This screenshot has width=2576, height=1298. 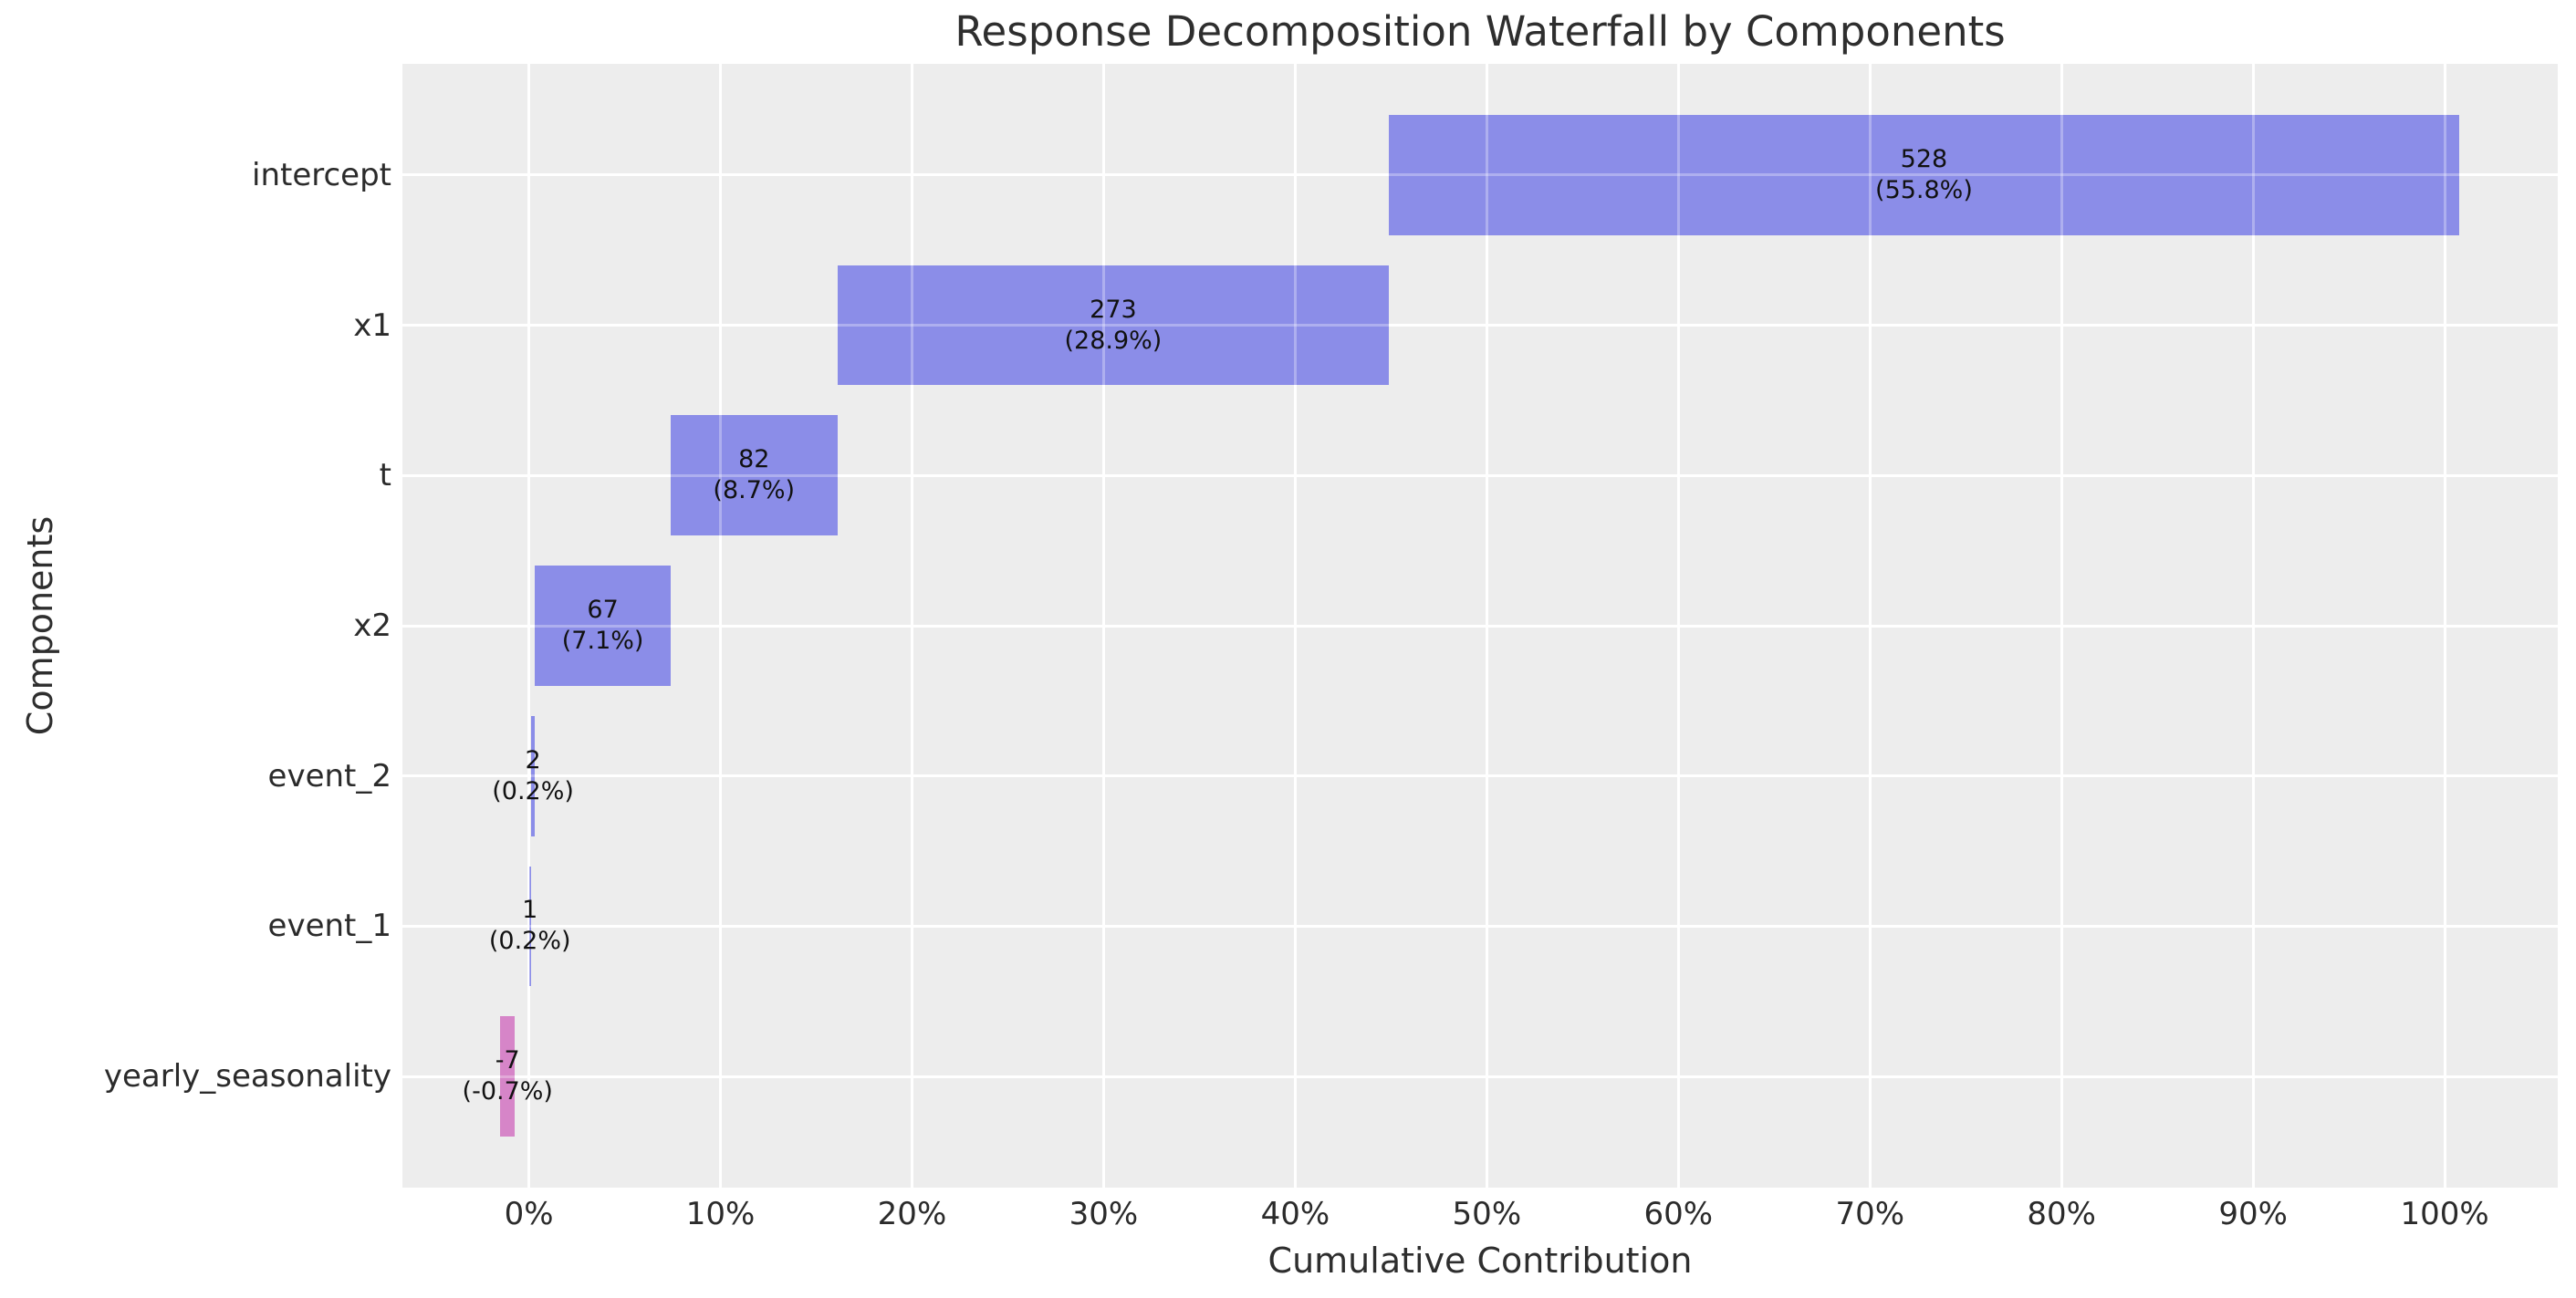 I want to click on bar-pct-label: (7.1%), so click(x=602, y=641).